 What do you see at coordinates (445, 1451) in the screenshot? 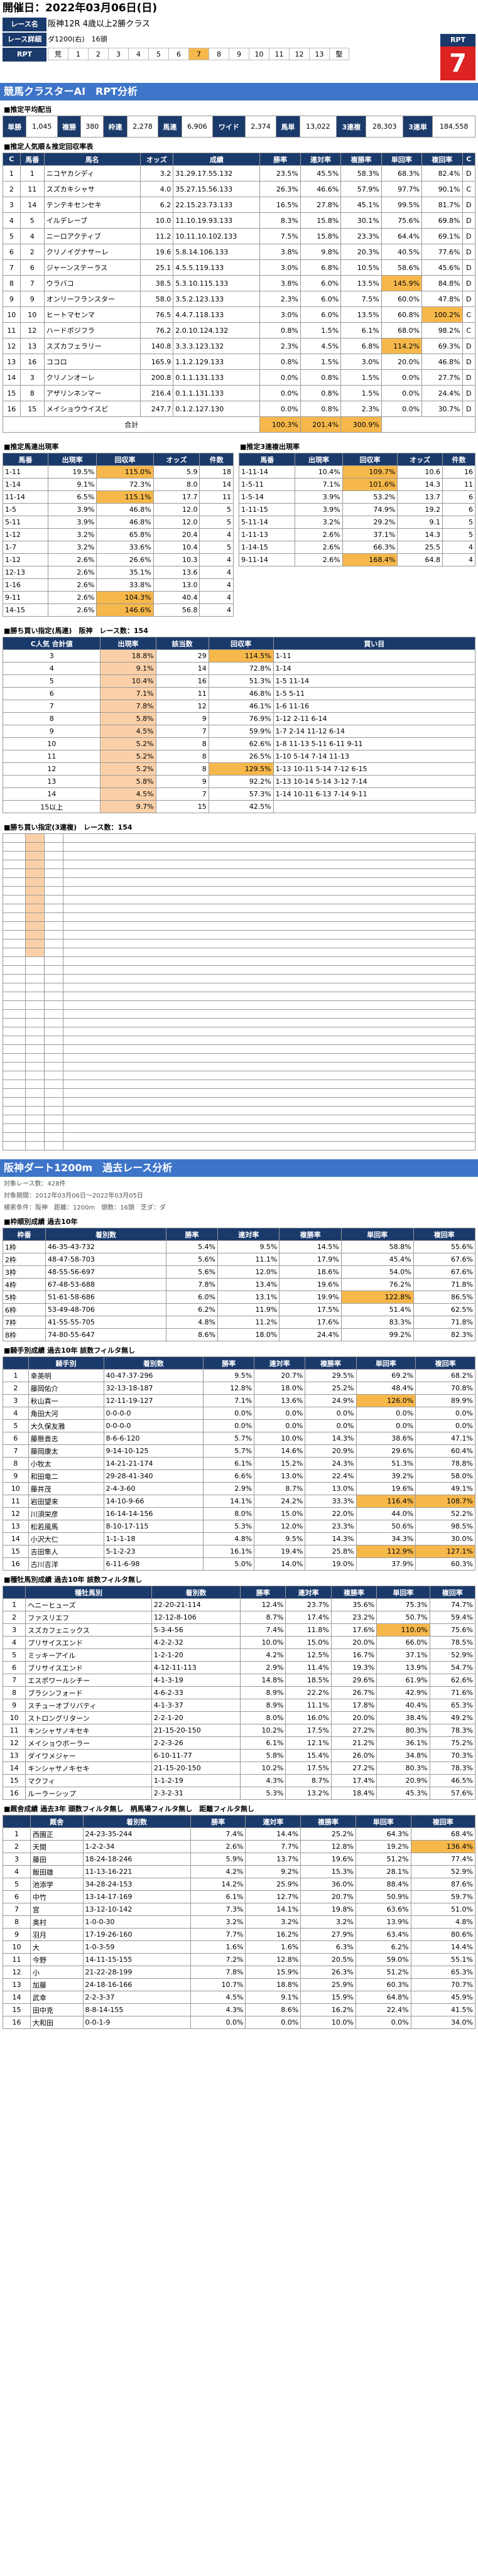
I see `table-cell: 60.4%` at bounding box center [445, 1451].